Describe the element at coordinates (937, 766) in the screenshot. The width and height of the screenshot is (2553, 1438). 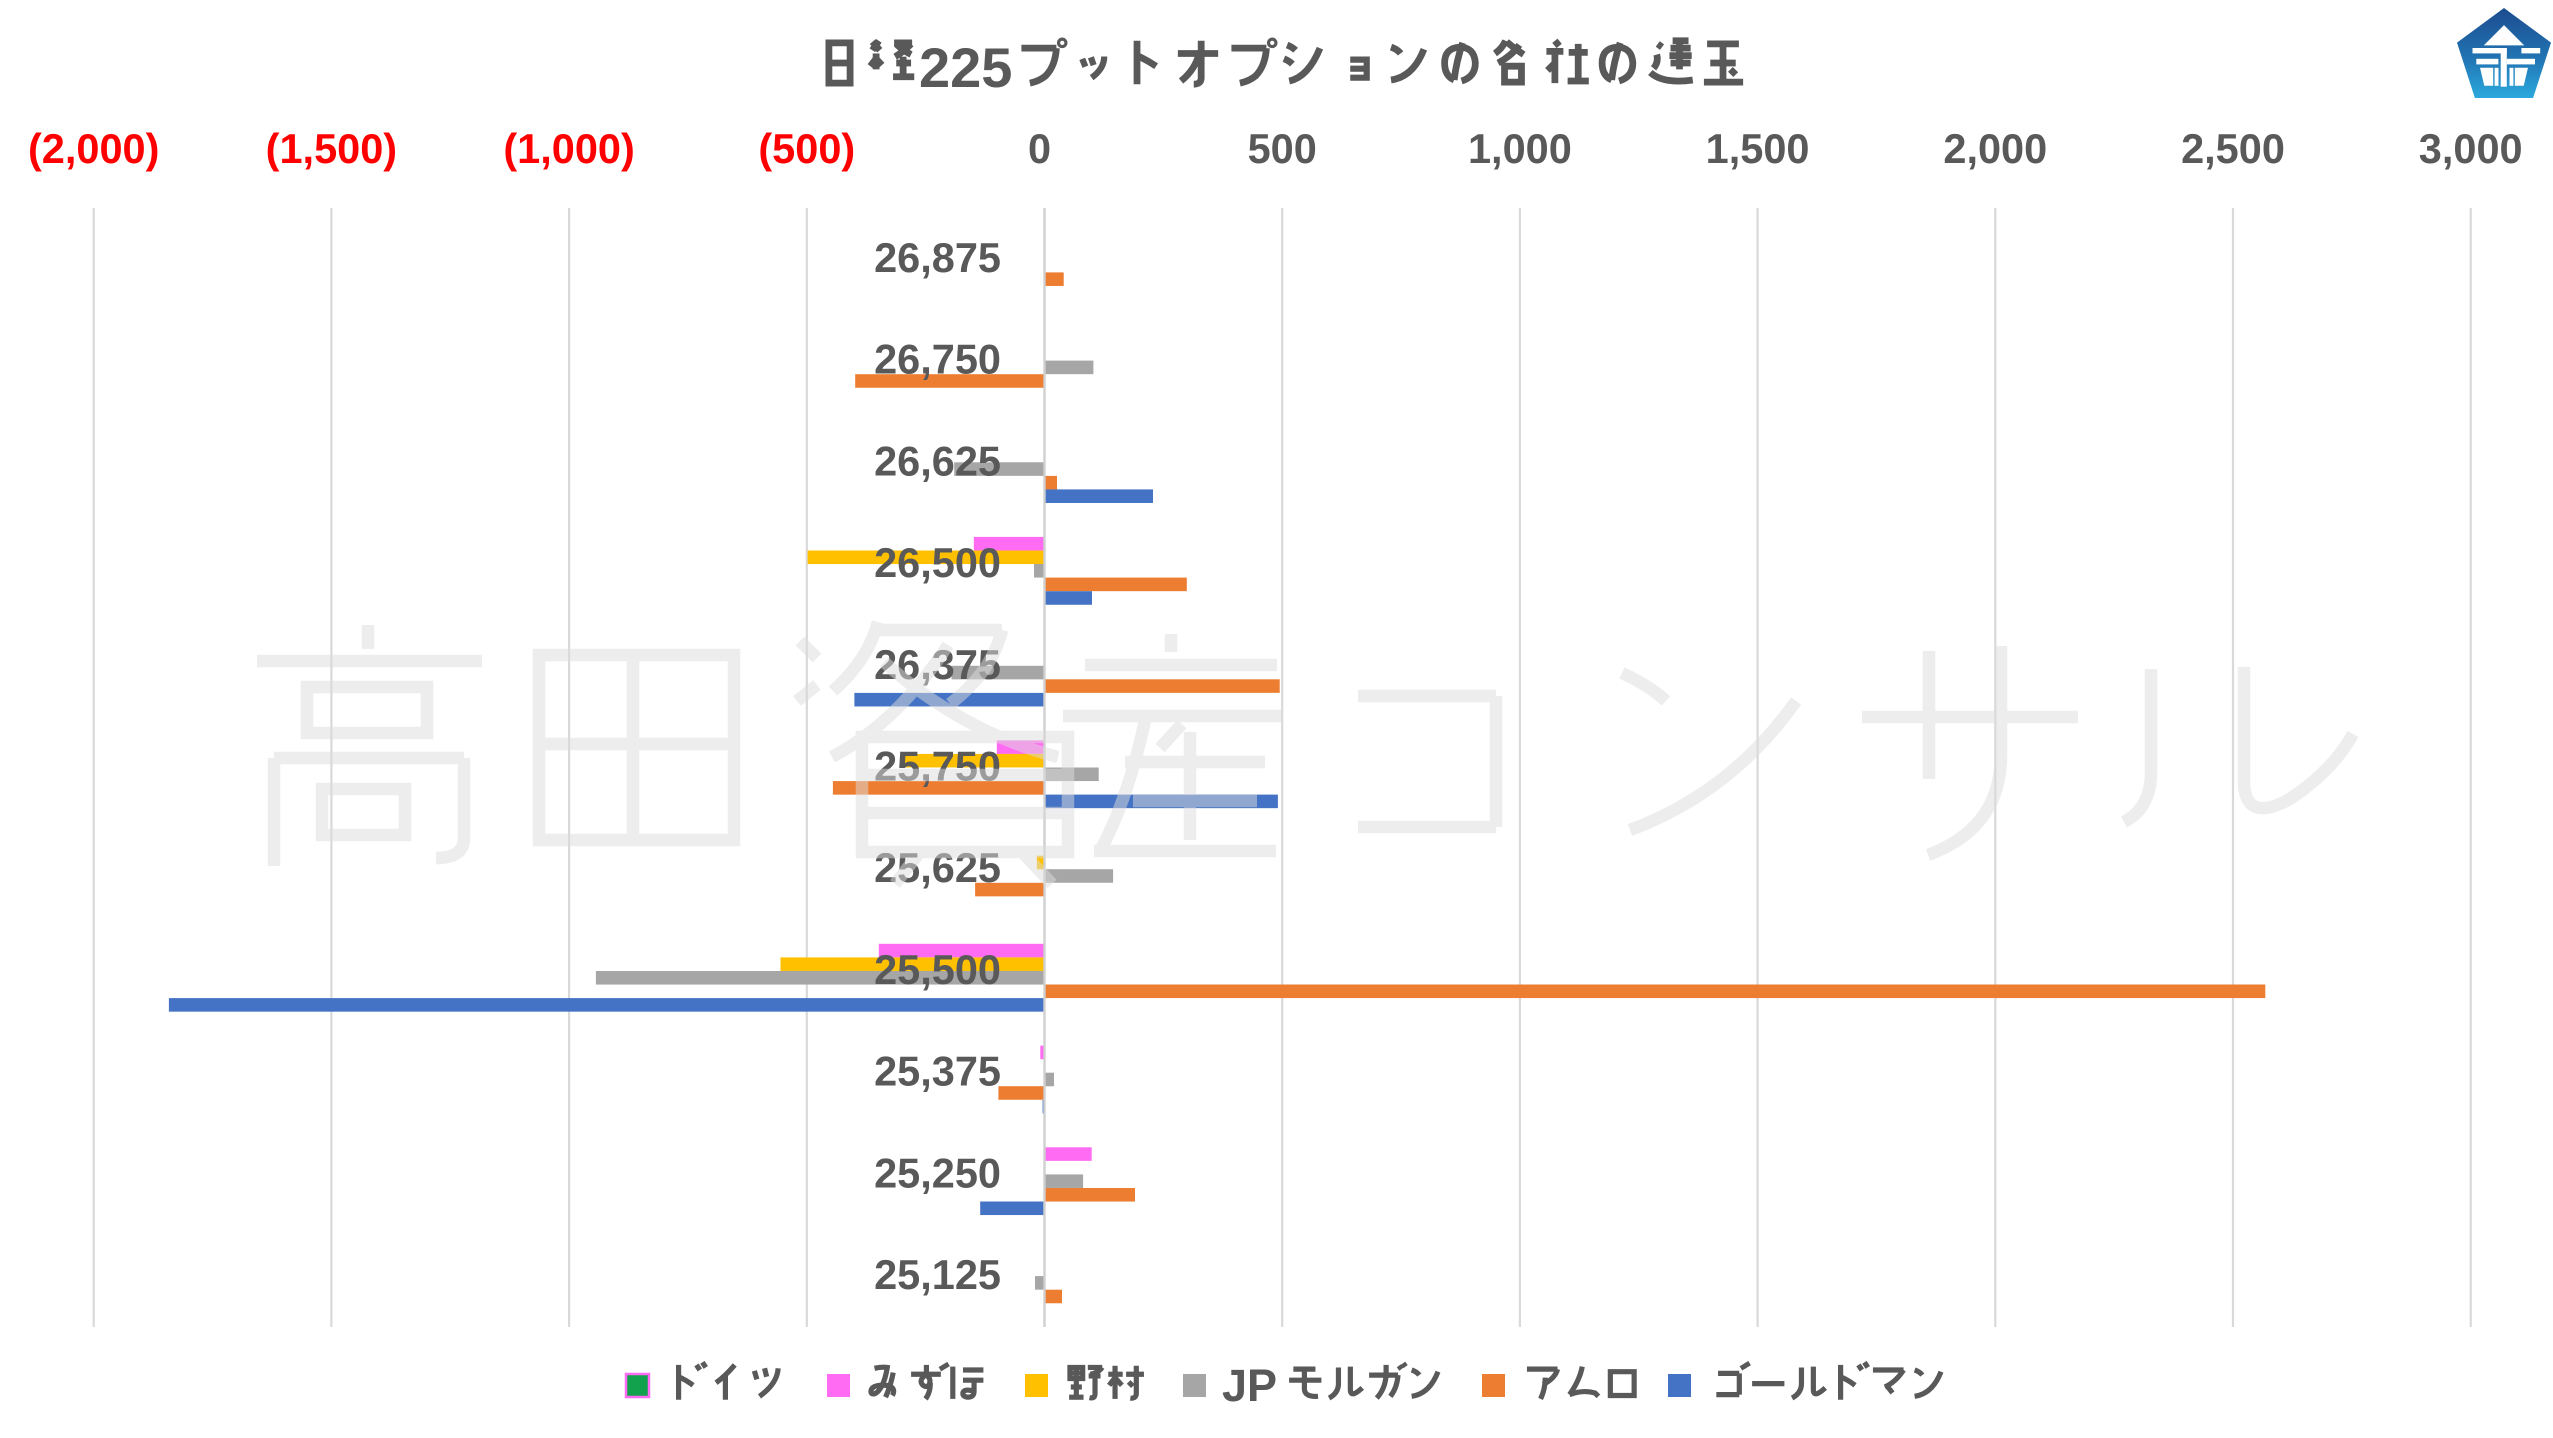
I see `svg-text: 25,750` at that location.